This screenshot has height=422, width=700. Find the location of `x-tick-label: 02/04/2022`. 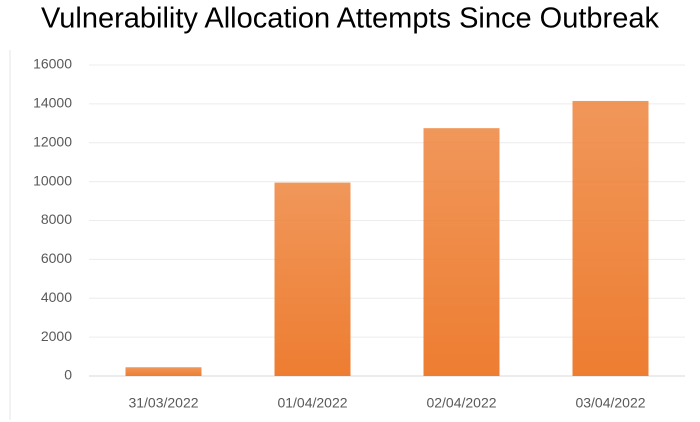

x-tick-label: 02/04/2022 is located at coordinates (461, 403).